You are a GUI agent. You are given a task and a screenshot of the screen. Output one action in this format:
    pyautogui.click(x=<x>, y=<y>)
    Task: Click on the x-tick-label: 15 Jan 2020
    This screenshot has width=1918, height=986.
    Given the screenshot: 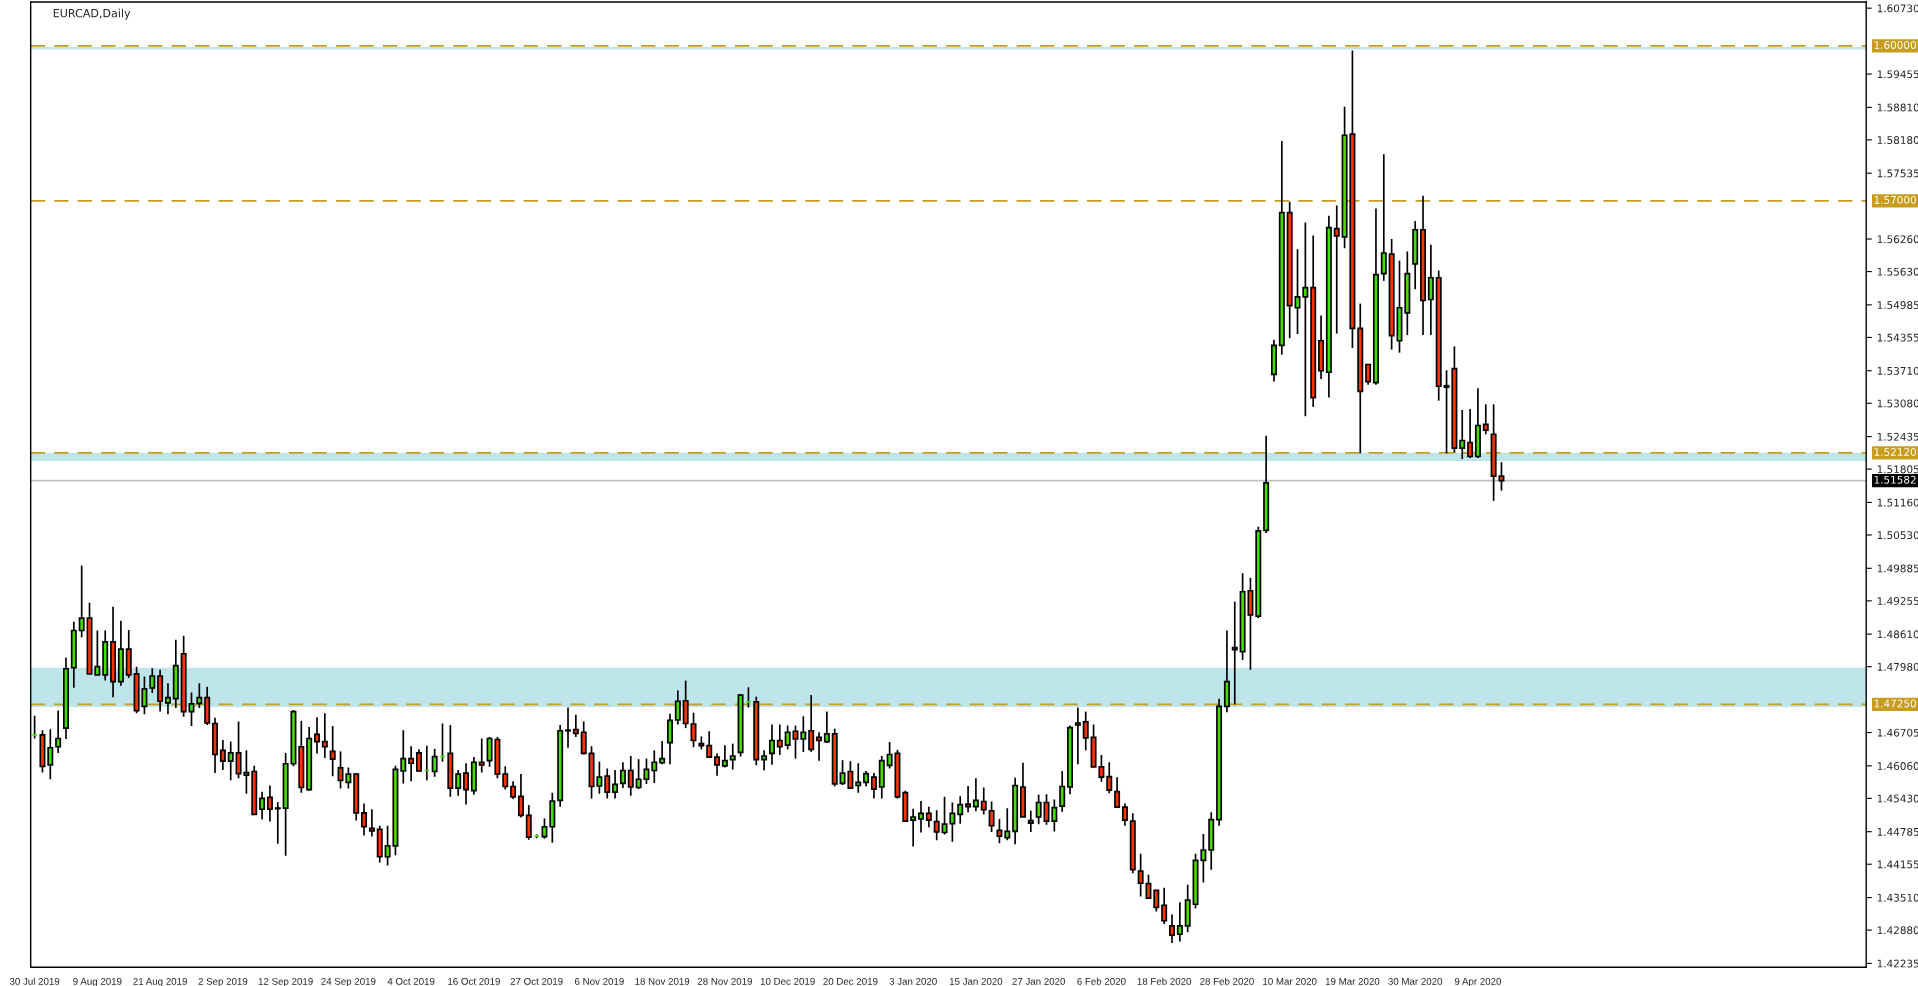 What is the action you would take?
    pyautogui.click(x=976, y=981)
    